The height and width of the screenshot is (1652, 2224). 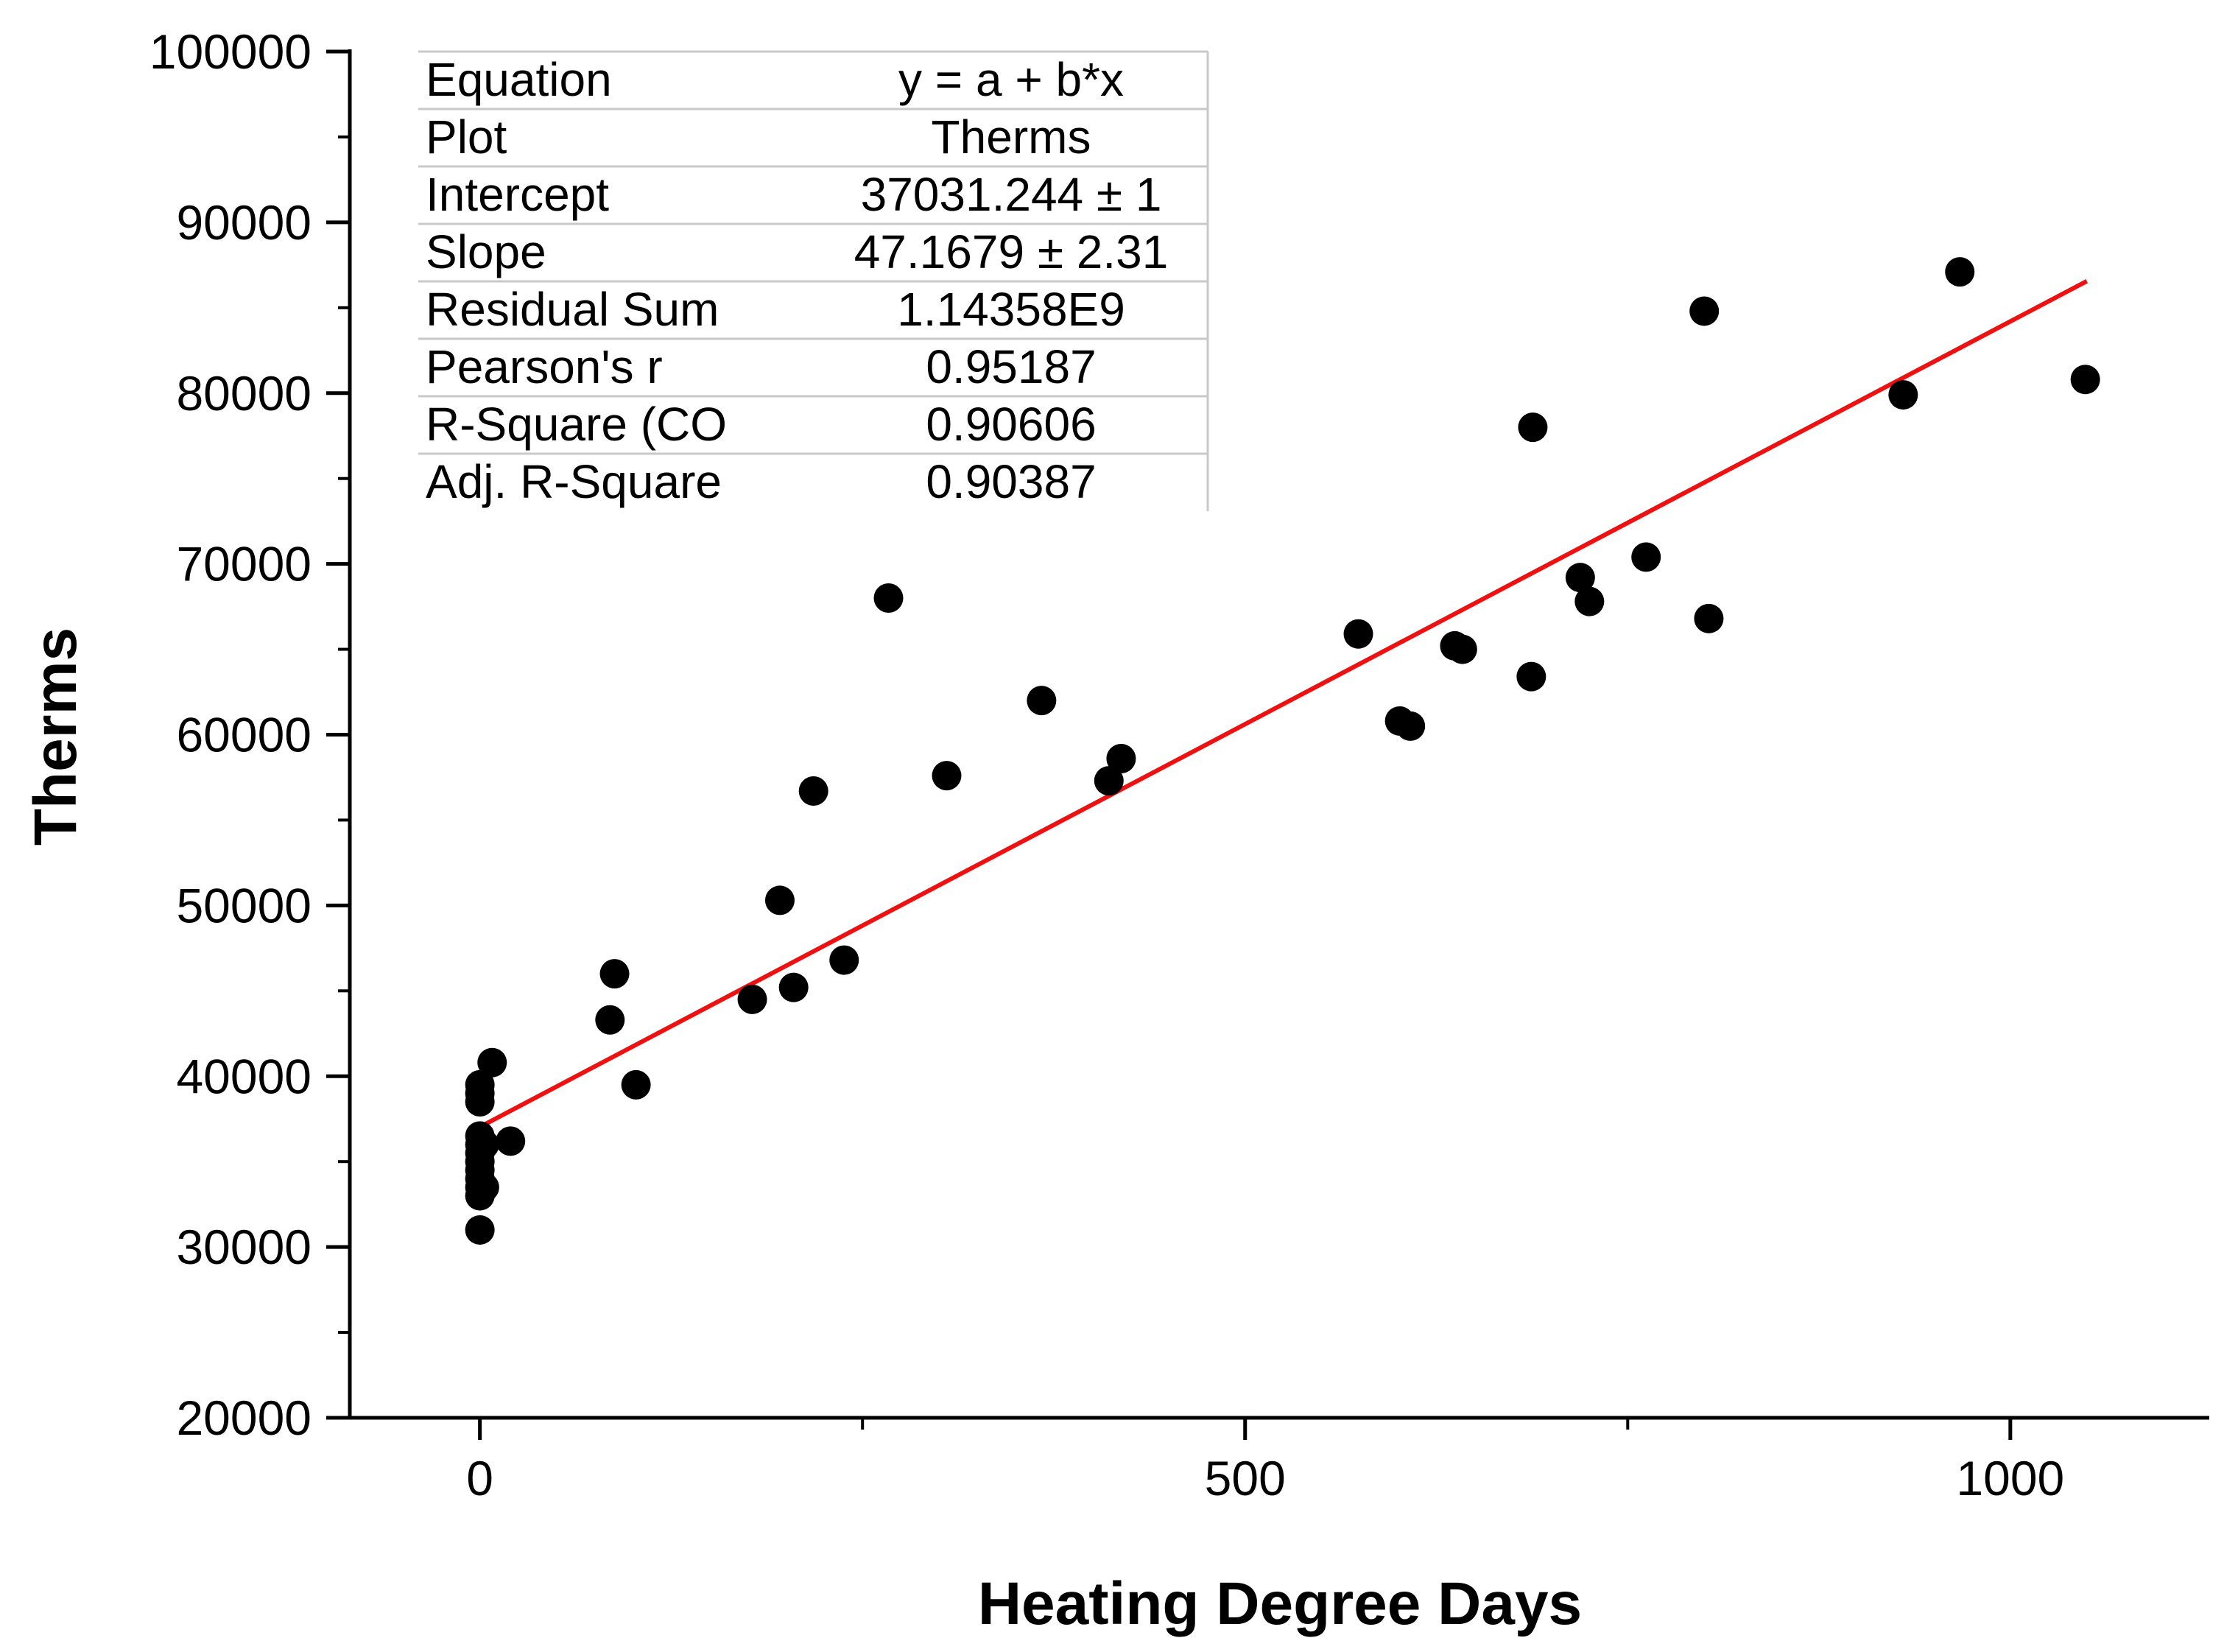 What do you see at coordinates (1011, 194) in the screenshot?
I see `stats-table-value: 37031.244 ± 1` at bounding box center [1011, 194].